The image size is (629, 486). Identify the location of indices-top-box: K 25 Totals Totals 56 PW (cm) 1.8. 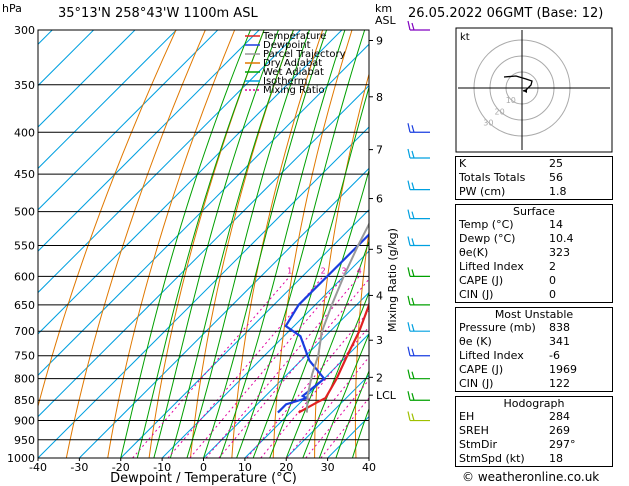
(534, 178).